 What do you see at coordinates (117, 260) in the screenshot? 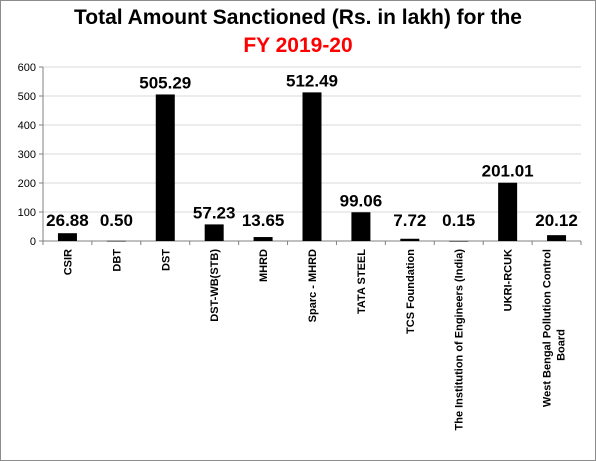
I see `category-label: DBT` at bounding box center [117, 260].